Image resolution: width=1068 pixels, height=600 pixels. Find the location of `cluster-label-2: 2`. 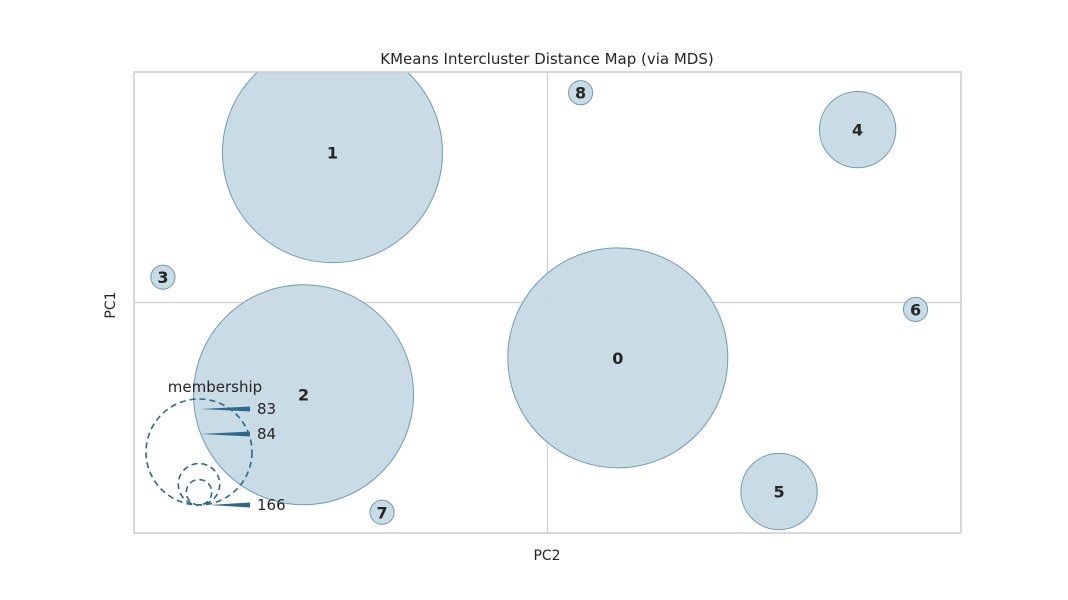

cluster-label-2: 2 is located at coordinates (303, 395).